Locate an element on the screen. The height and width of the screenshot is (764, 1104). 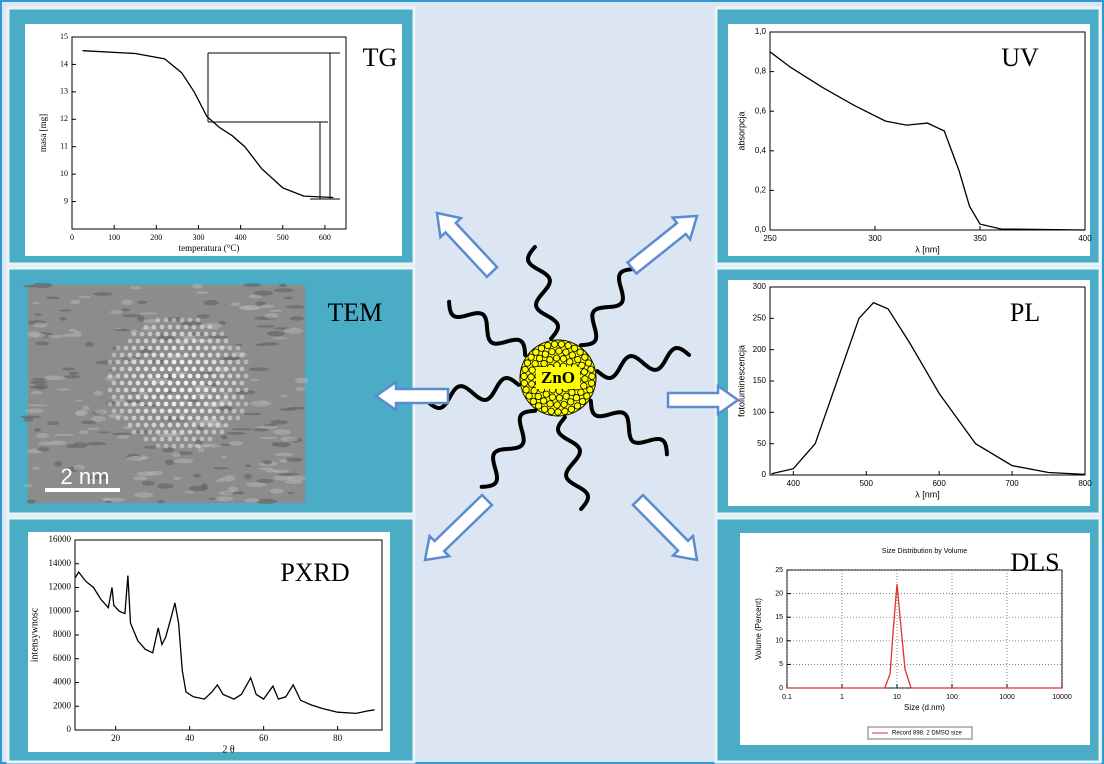
y-tick-label: 300 is located at coordinates (760, 286).